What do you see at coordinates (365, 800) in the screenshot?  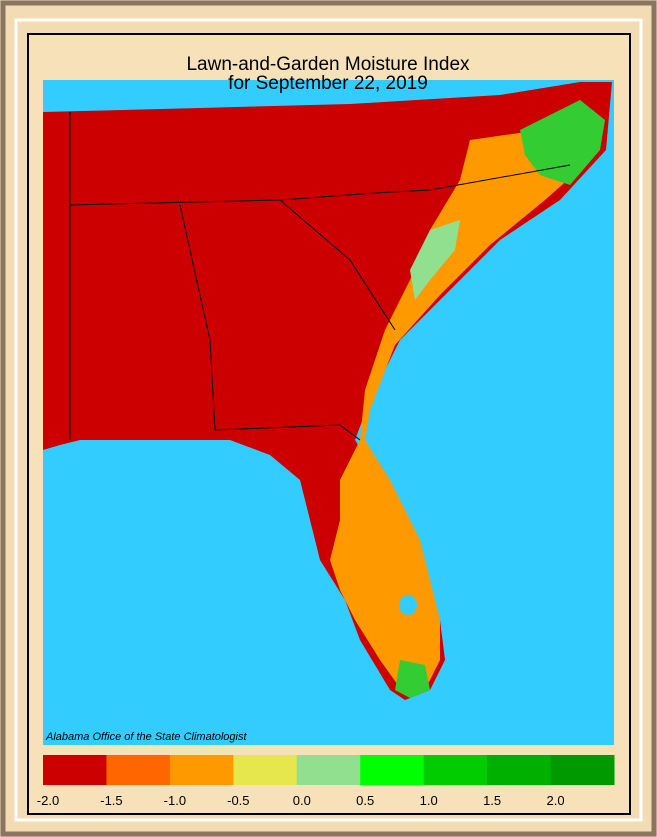 I see `legend-tick-label: 0.5` at bounding box center [365, 800].